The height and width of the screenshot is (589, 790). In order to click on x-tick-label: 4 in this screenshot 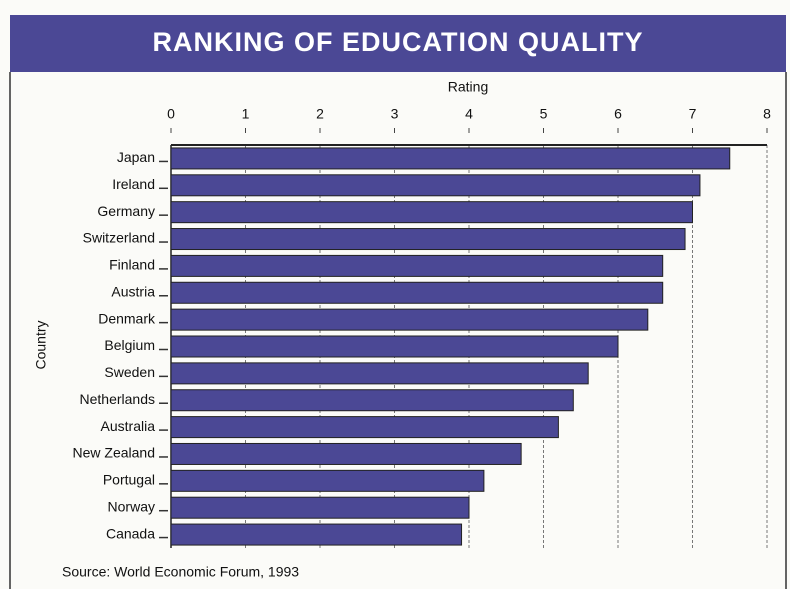, I will do `click(469, 114)`.